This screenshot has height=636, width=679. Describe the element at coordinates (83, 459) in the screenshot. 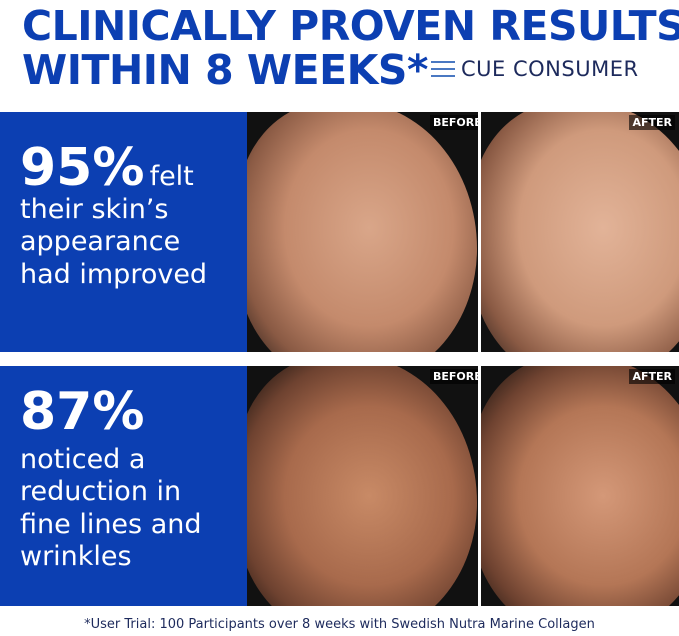

I see `stat-text: noticed a` at that location.